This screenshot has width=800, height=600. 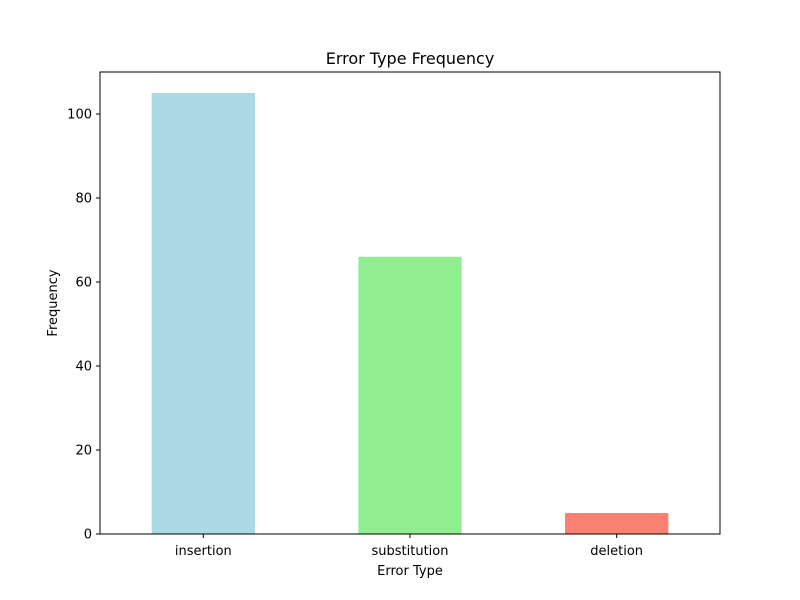 What do you see at coordinates (410, 395) in the screenshot?
I see `bar-substitution` at bounding box center [410, 395].